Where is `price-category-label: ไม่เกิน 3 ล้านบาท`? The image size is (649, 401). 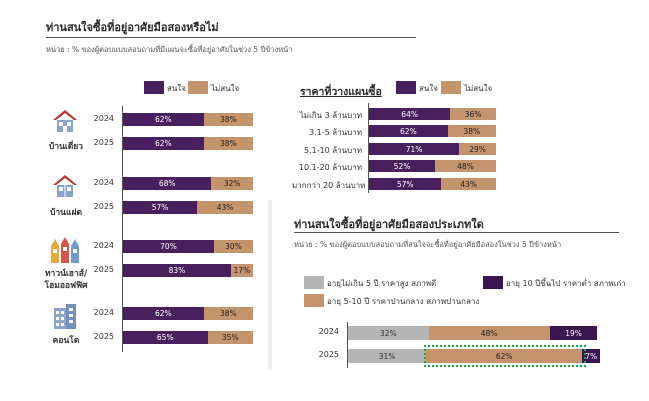
price-category-label: ไม่เกิน 3 ล้านบาท is located at coordinates (330, 115).